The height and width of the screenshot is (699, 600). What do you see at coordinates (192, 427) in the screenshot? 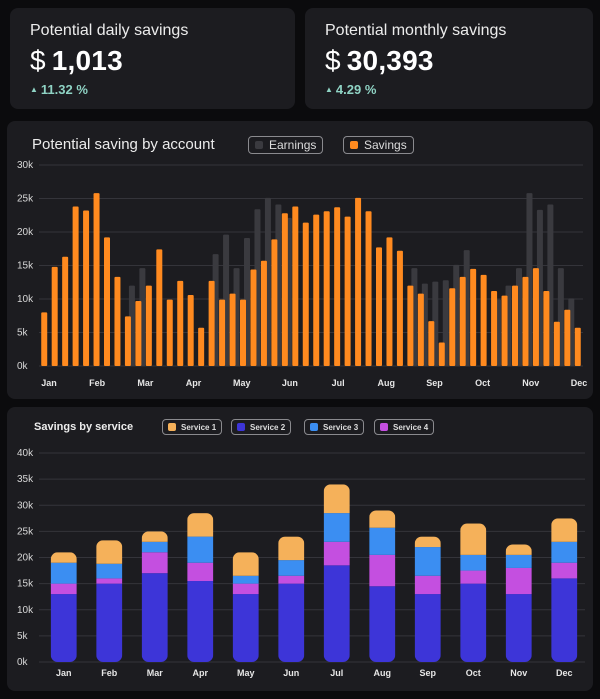
I see `legend-service-1: Service 1` at bounding box center [192, 427].